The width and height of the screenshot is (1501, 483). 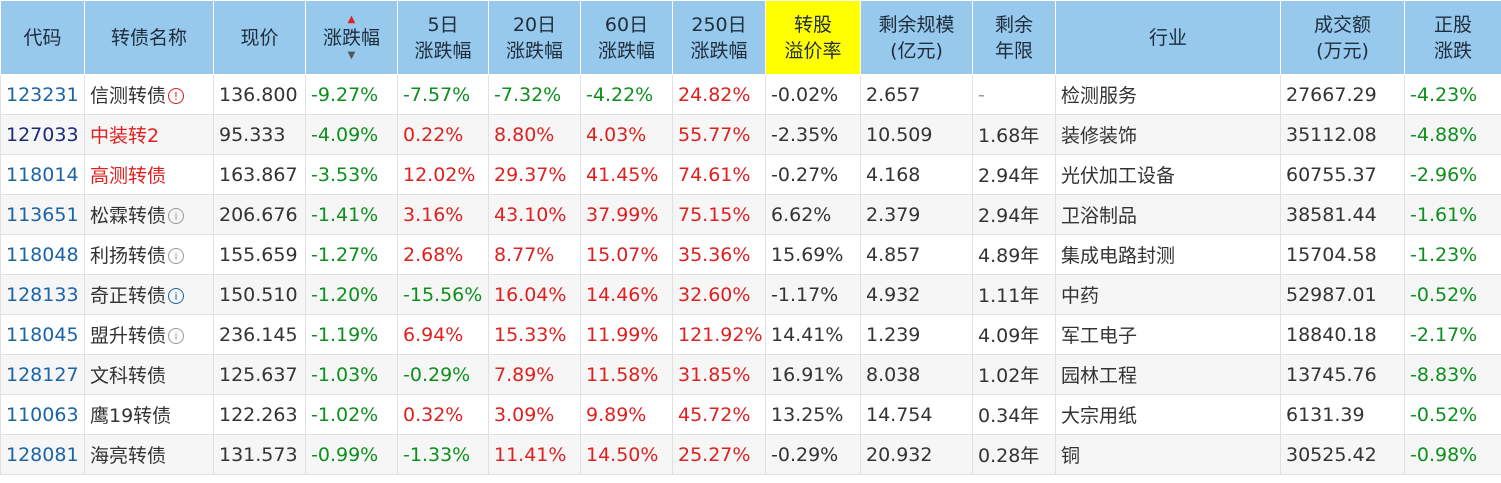 I want to click on bond-code-link: 118048, so click(x=42, y=254).